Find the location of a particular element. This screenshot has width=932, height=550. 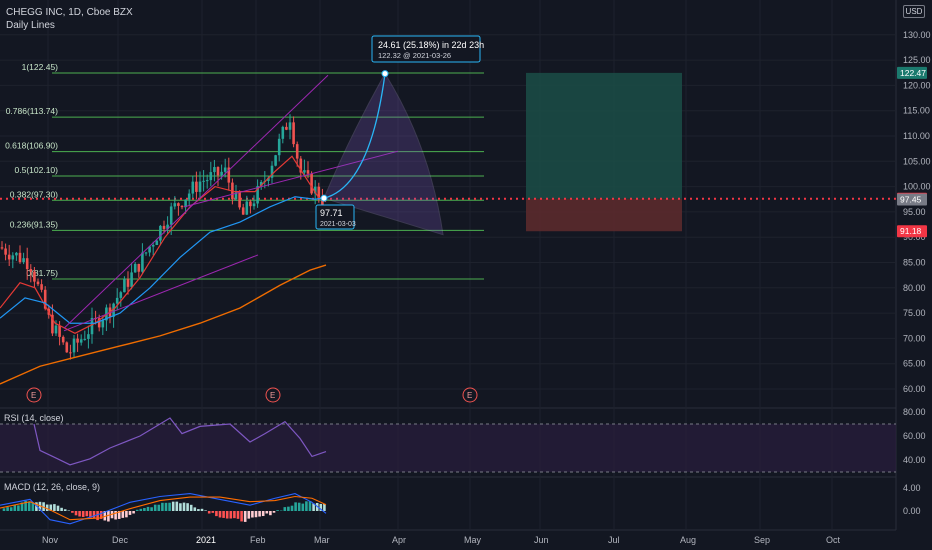

price-tick-label: 125.00 is located at coordinates (917, 60).